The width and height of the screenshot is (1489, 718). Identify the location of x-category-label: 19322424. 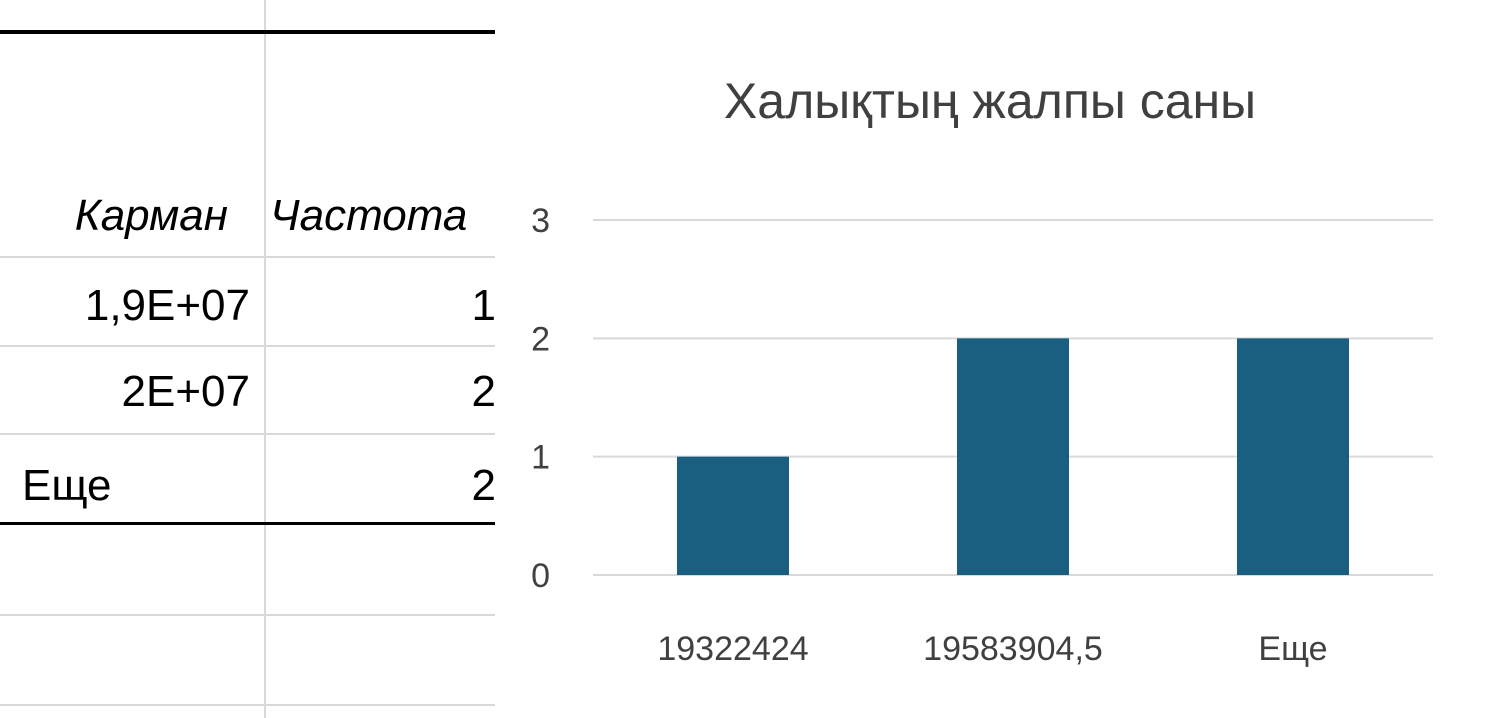
(732, 649).